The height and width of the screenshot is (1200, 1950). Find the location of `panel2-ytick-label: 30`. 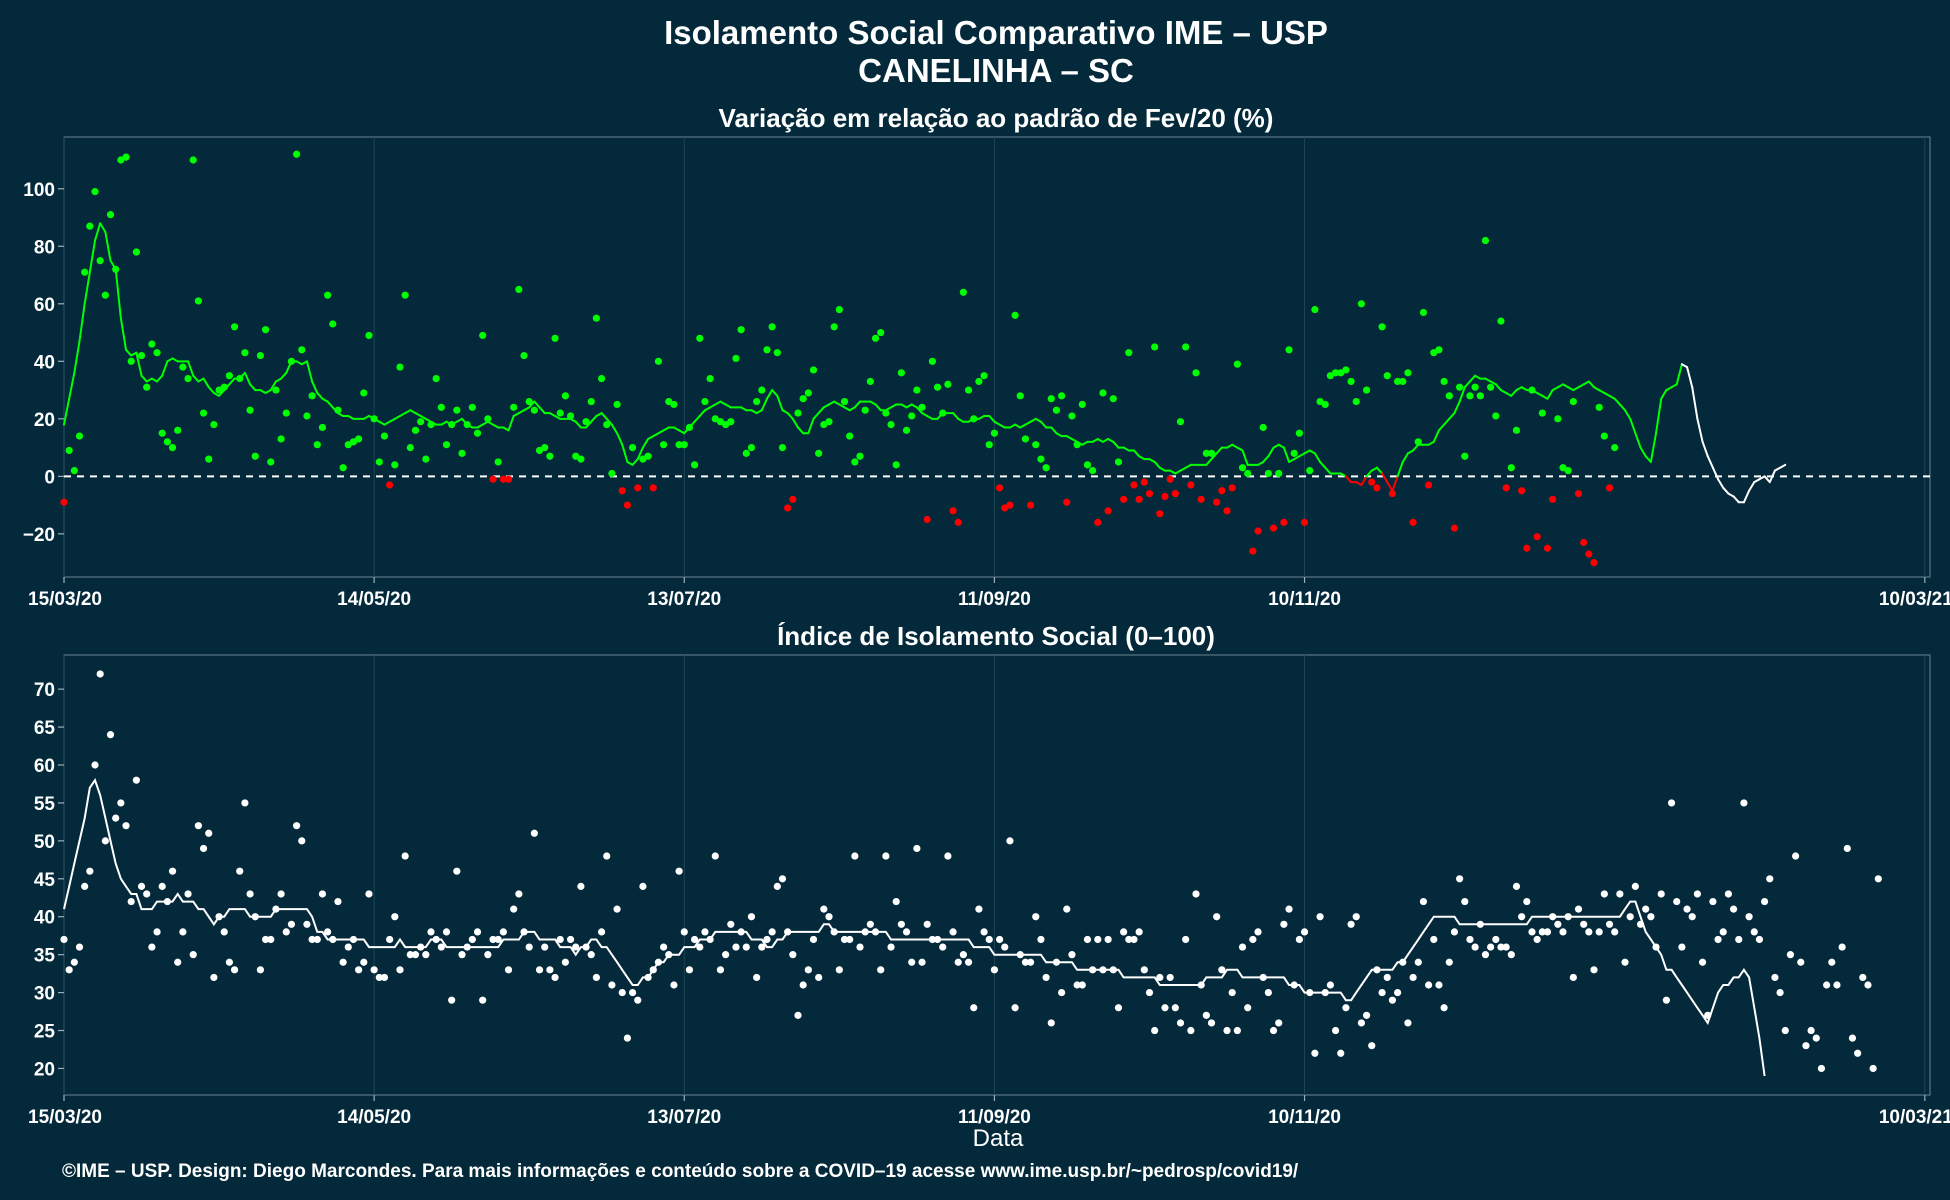

panel2-ytick-label: 30 is located at coordinates (44, 994).